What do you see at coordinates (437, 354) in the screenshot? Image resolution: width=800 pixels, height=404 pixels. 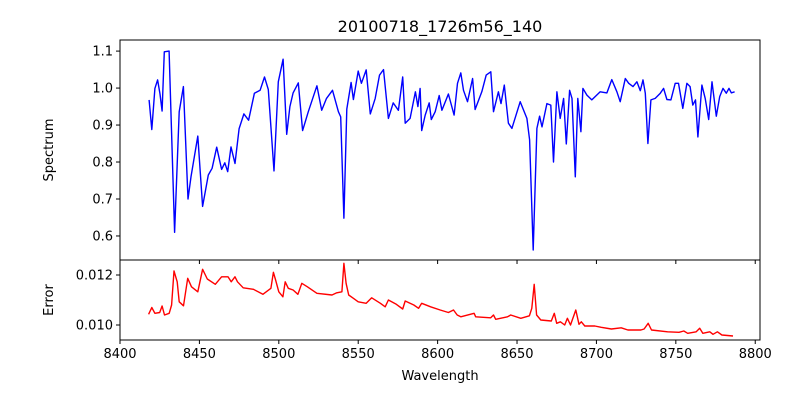 I see `x-tick-label: 8600` at bounding box center [437, 354].